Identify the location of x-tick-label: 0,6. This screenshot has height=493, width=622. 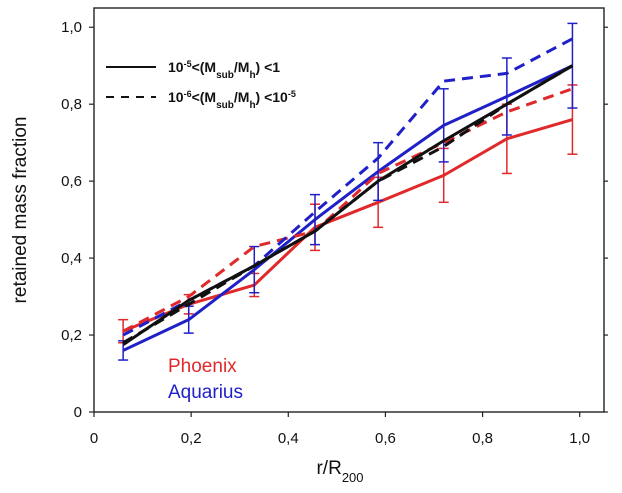
(385, 438).